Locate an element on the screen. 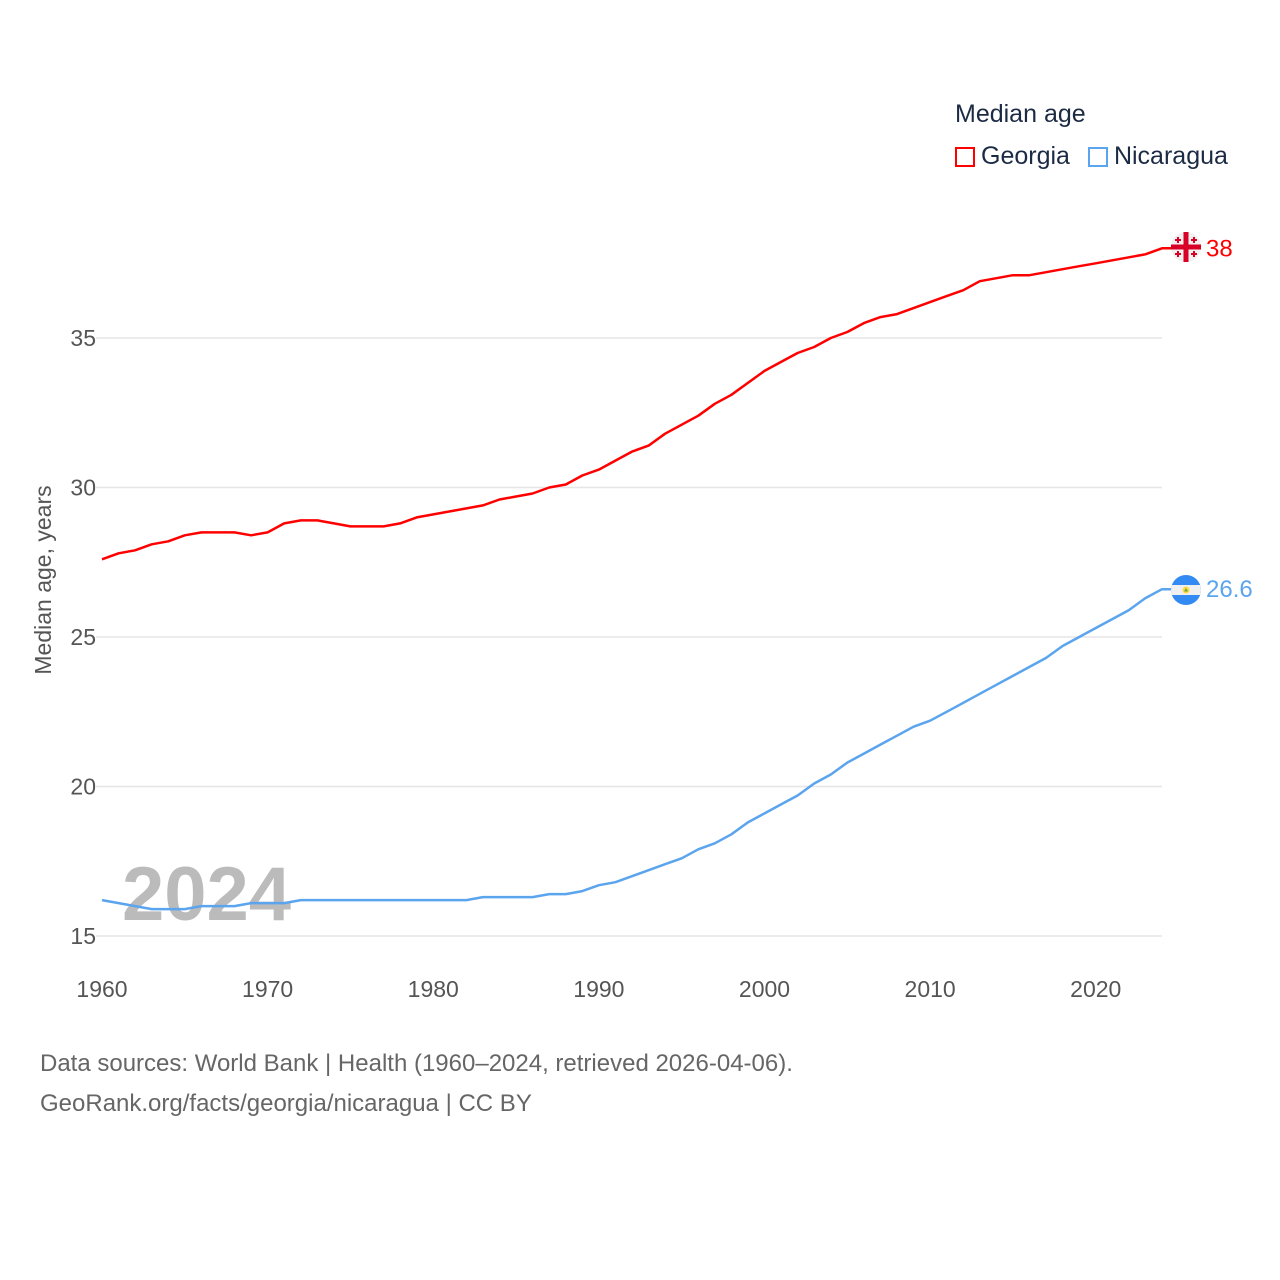 Image resolution: width=1280 pixels, height=1280 pixels. georgia-flag-icon is located at coordinates (1186, 247).